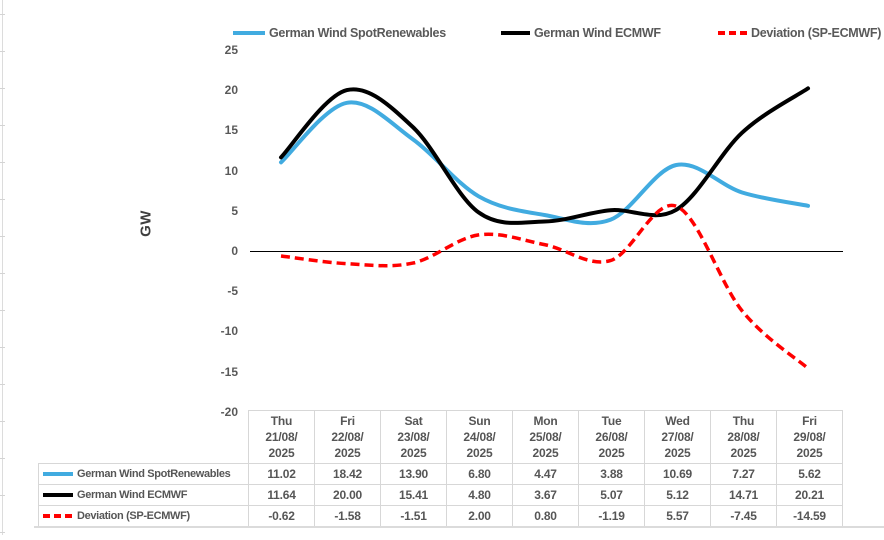  I want to click on table-date-header: Thu 21/08/2025, so click(281, 437).